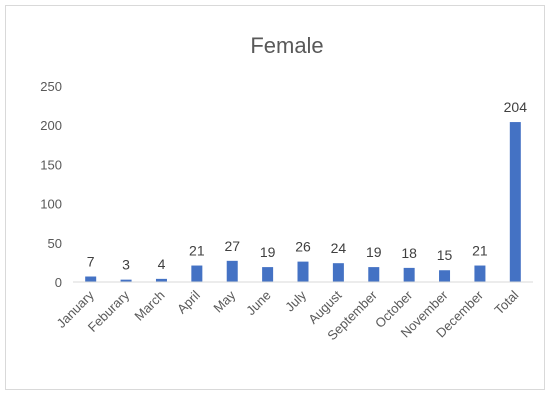 This screenshot has width=555, height=398. Describe the element at coordinates (58, 282) in the screenshot. I see `y-tick-label: 0` at that location.